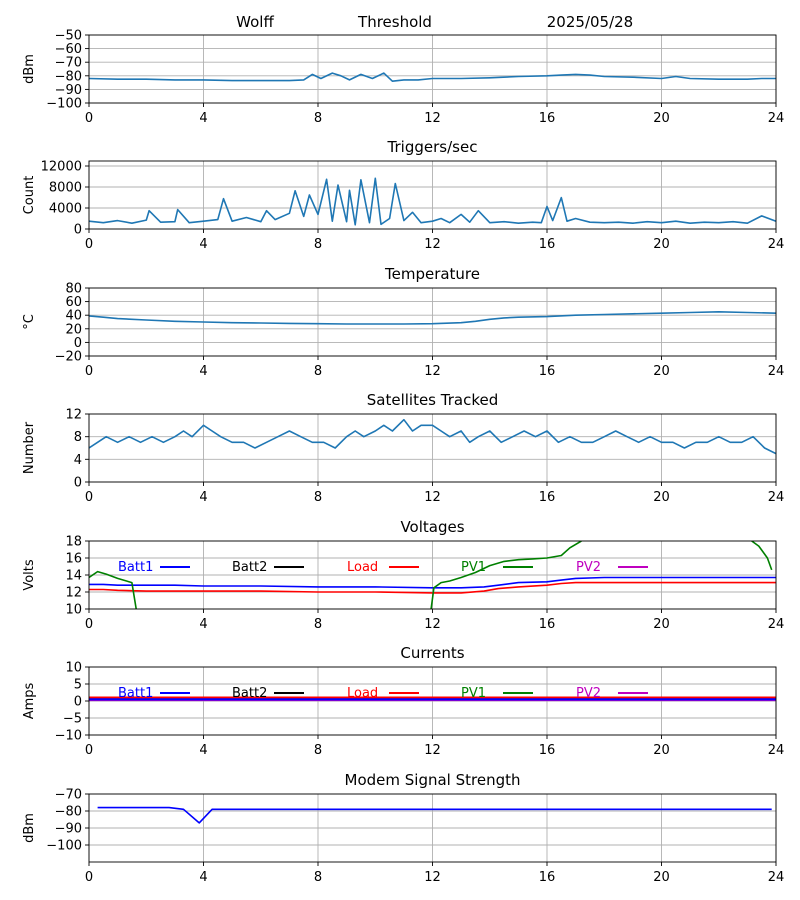  What do you see at coordinates (73, 542) in the screenshot?
I see `y-tick-label: 18` at bounding box center [73, 542].